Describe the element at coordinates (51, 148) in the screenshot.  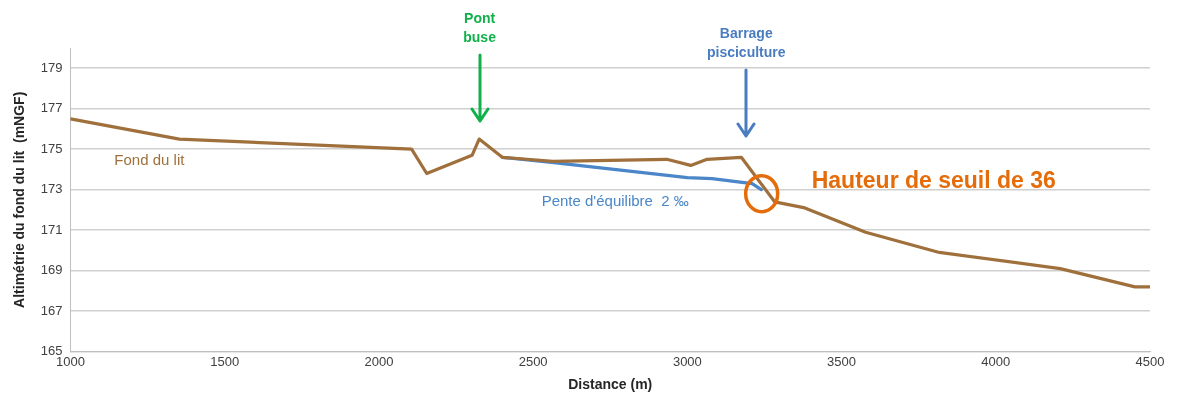
I see `y-tick-label: 175` at that location.